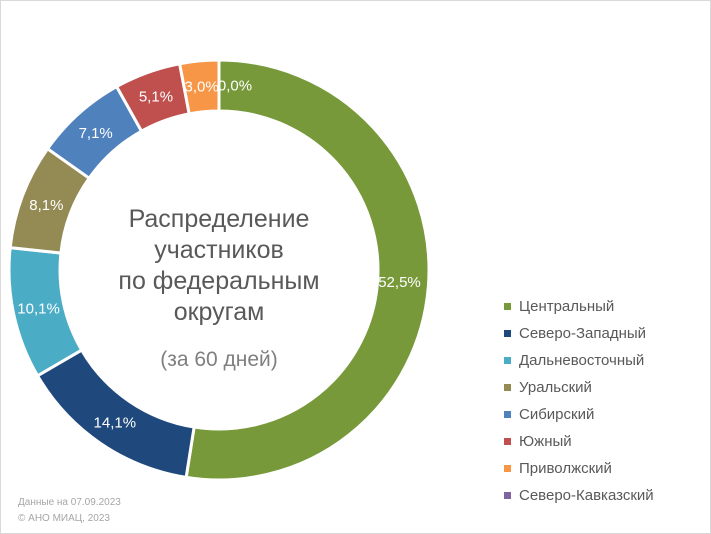 This screenshot has height=534, width=711. I want to click on chart-title-line: округам, so click(219, 312).